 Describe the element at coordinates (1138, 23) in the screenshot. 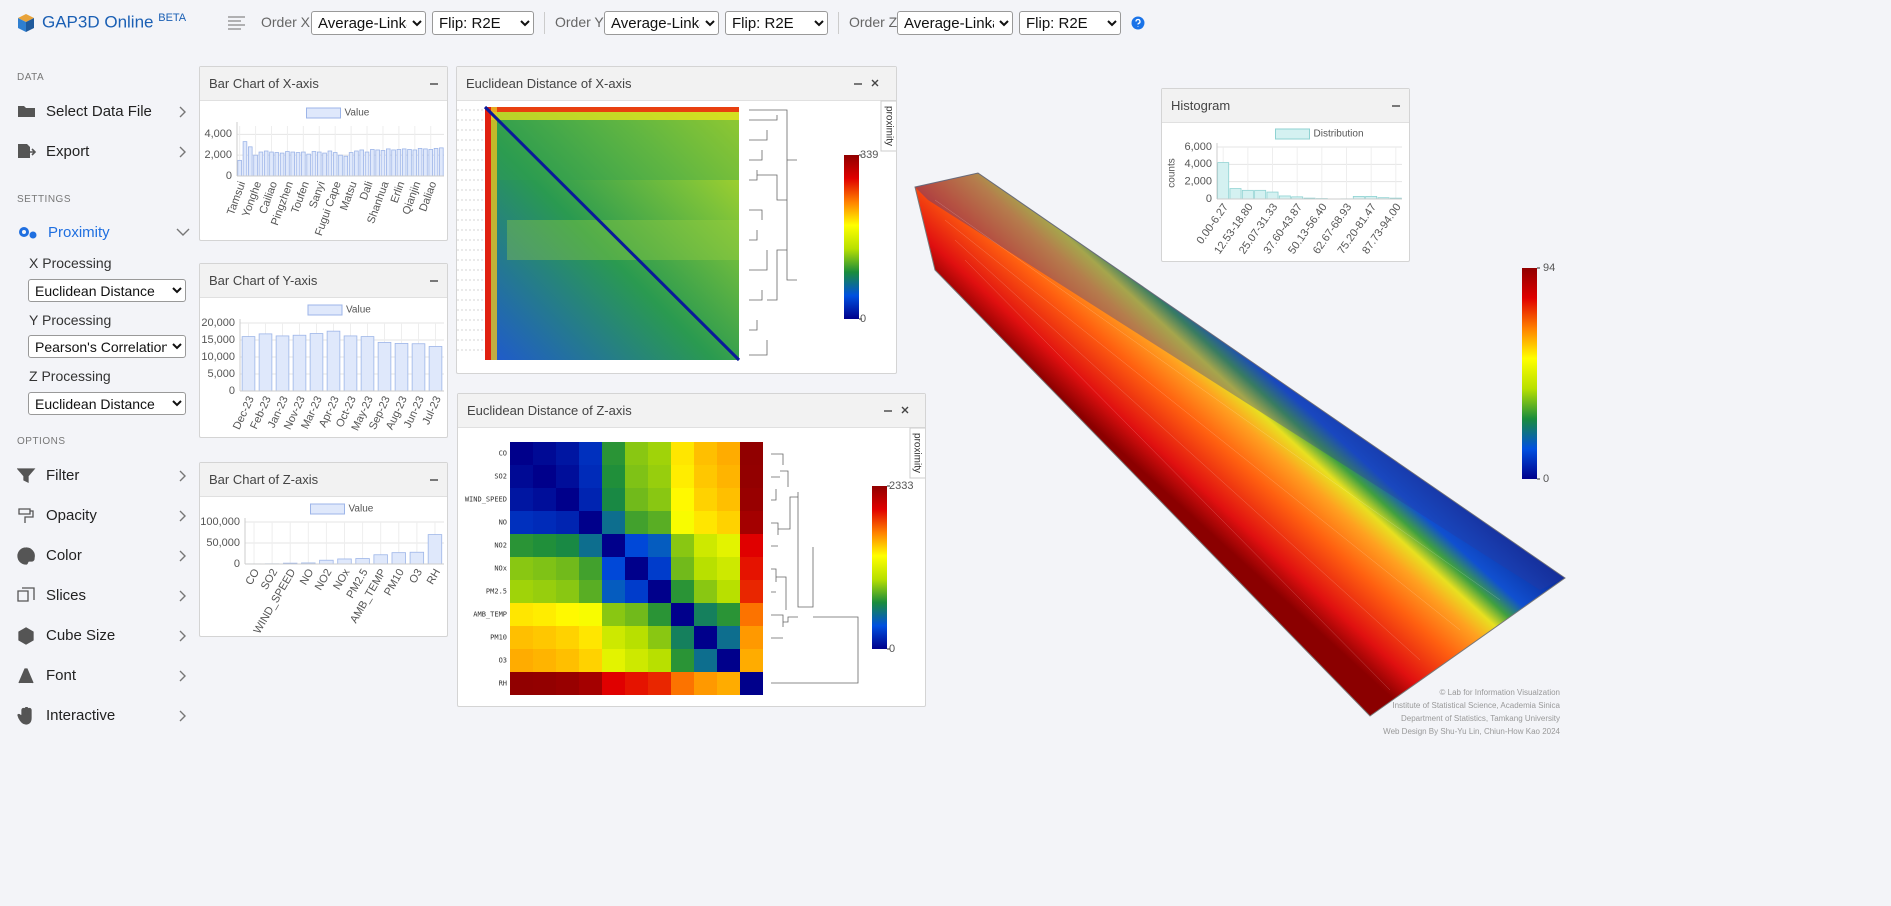

I see `help-icon` at that location.